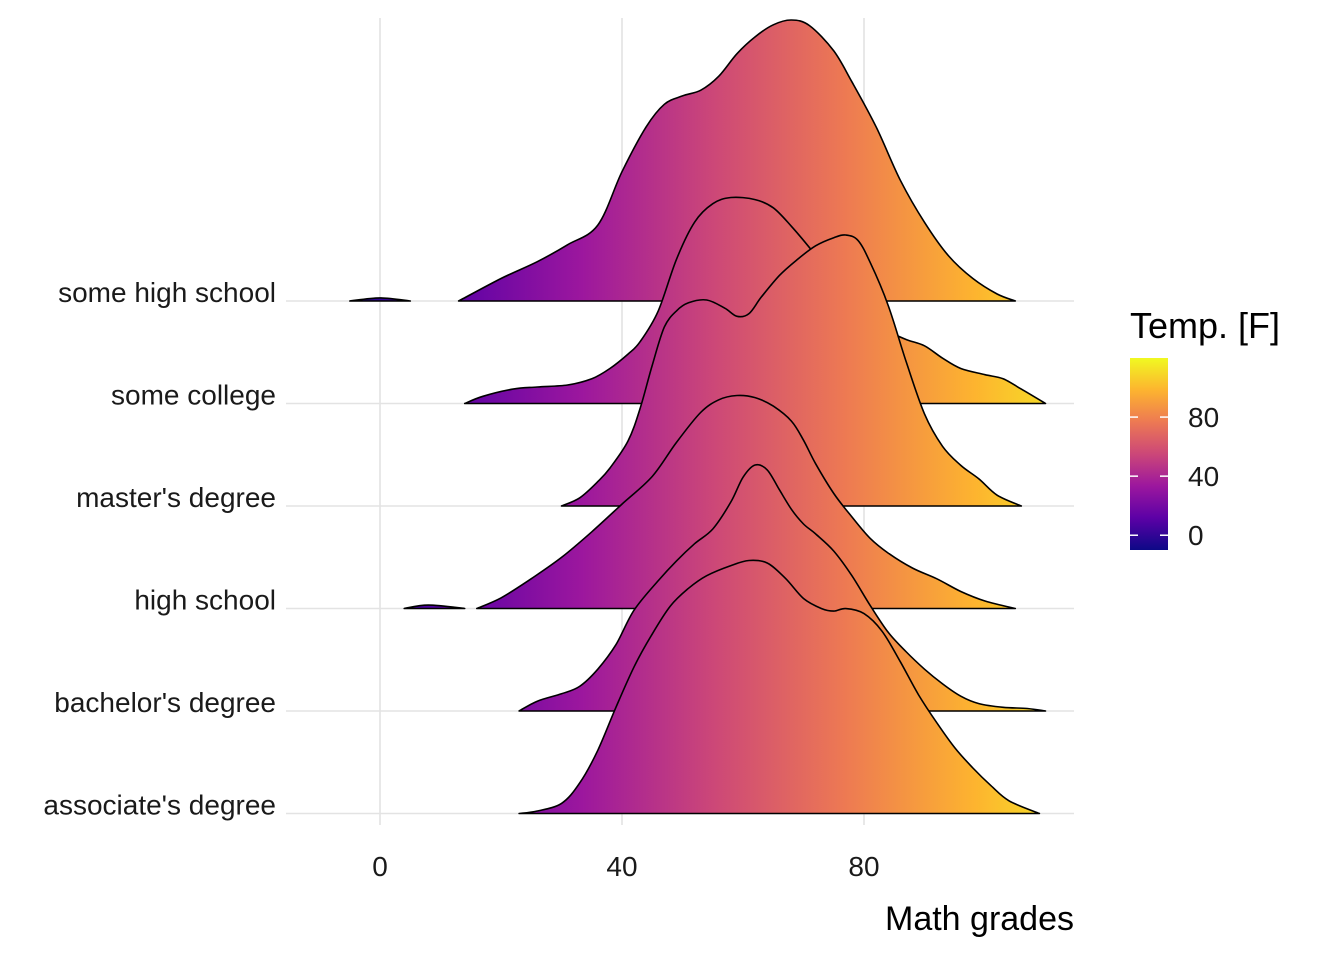 This screenshot has height=960, width=1344. What do you see at coordinates (863, 866) in the screenshot?
I see `x-tick-label: 80` at bounding box center [863, 866].